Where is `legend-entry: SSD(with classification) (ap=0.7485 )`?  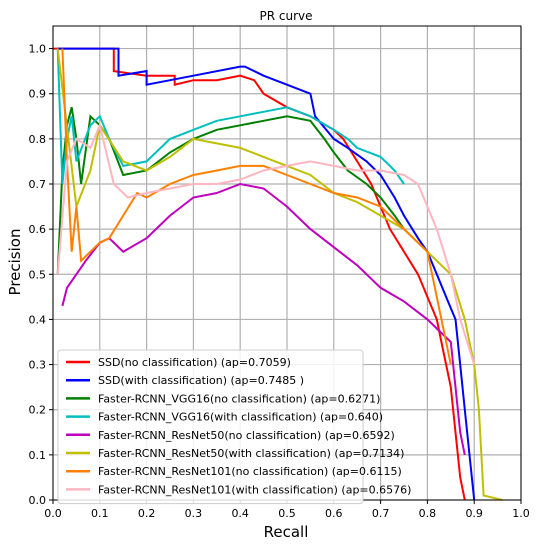
legend-entry: SSD(with classification) (ap=0.7485 ) is located at coordinates (201, 380).